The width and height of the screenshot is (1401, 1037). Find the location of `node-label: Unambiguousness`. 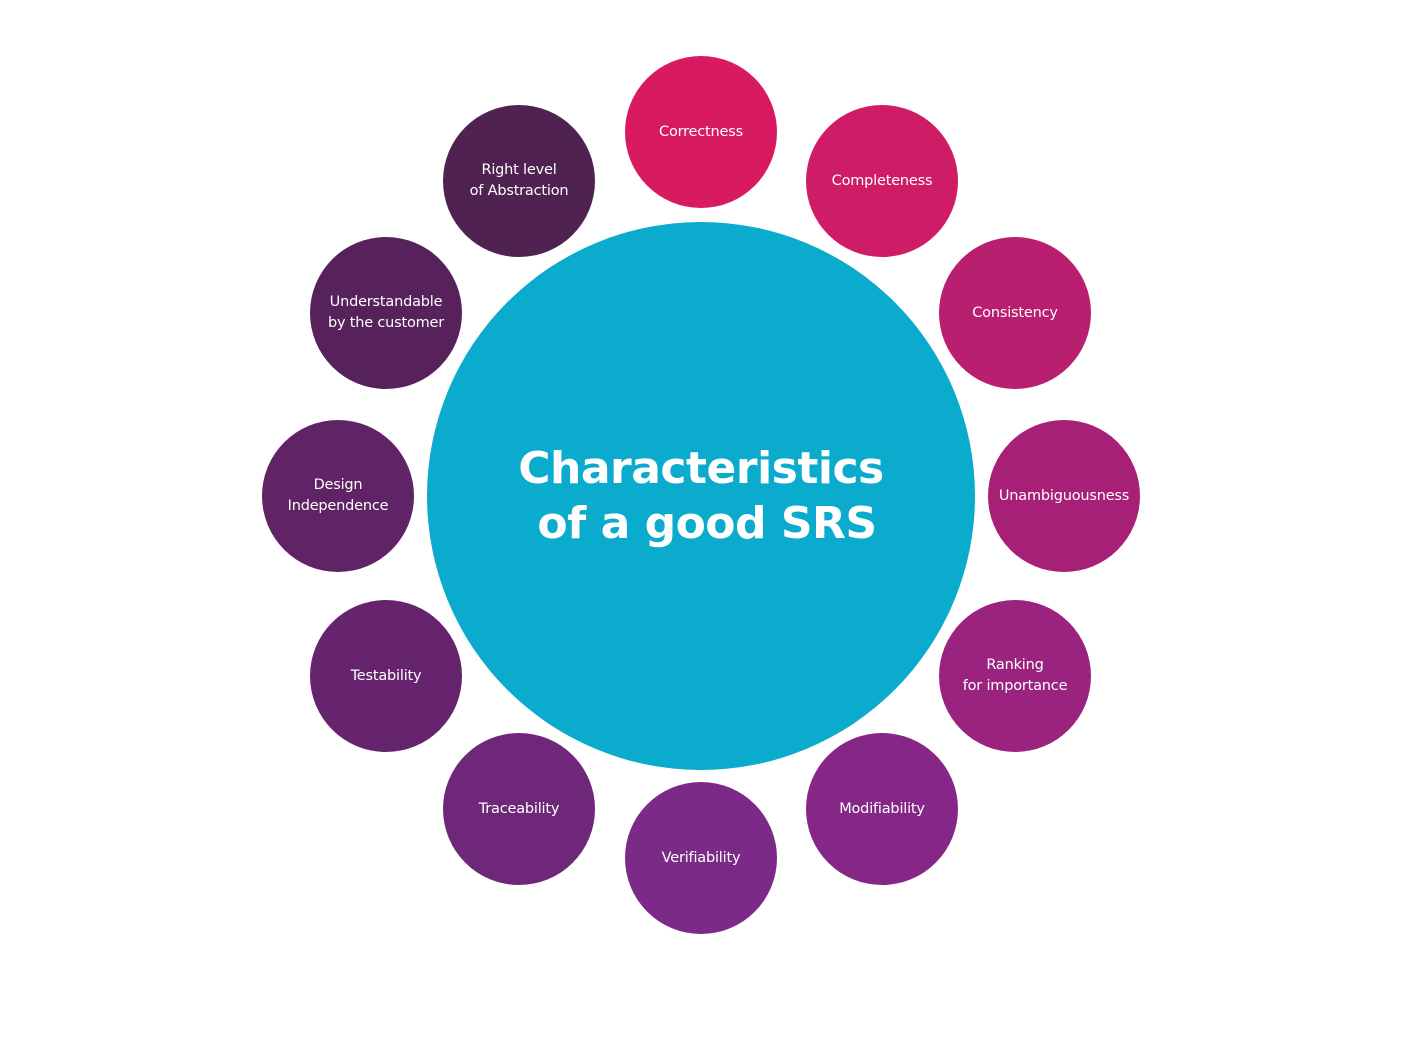

node-label: Unambiguousness is located at coordinates (1064, 495).